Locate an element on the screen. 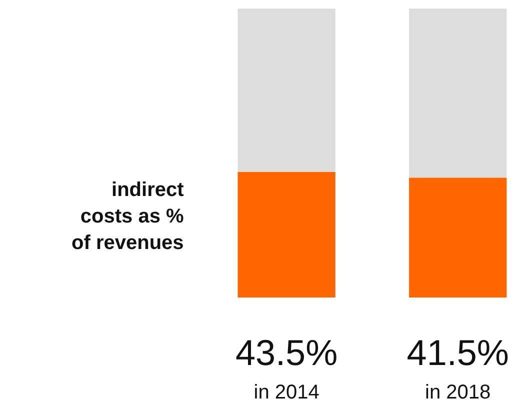 The width and height of the screenshot is (531, 414). x-tick-label: in 2018 is located at coordinates (458, 392).